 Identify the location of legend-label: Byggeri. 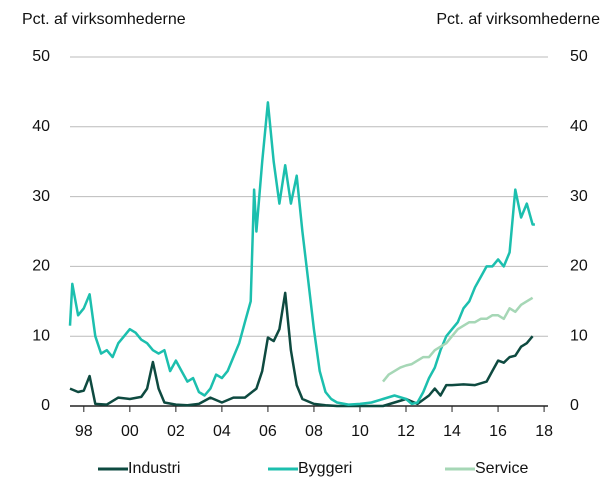
(325, 468).